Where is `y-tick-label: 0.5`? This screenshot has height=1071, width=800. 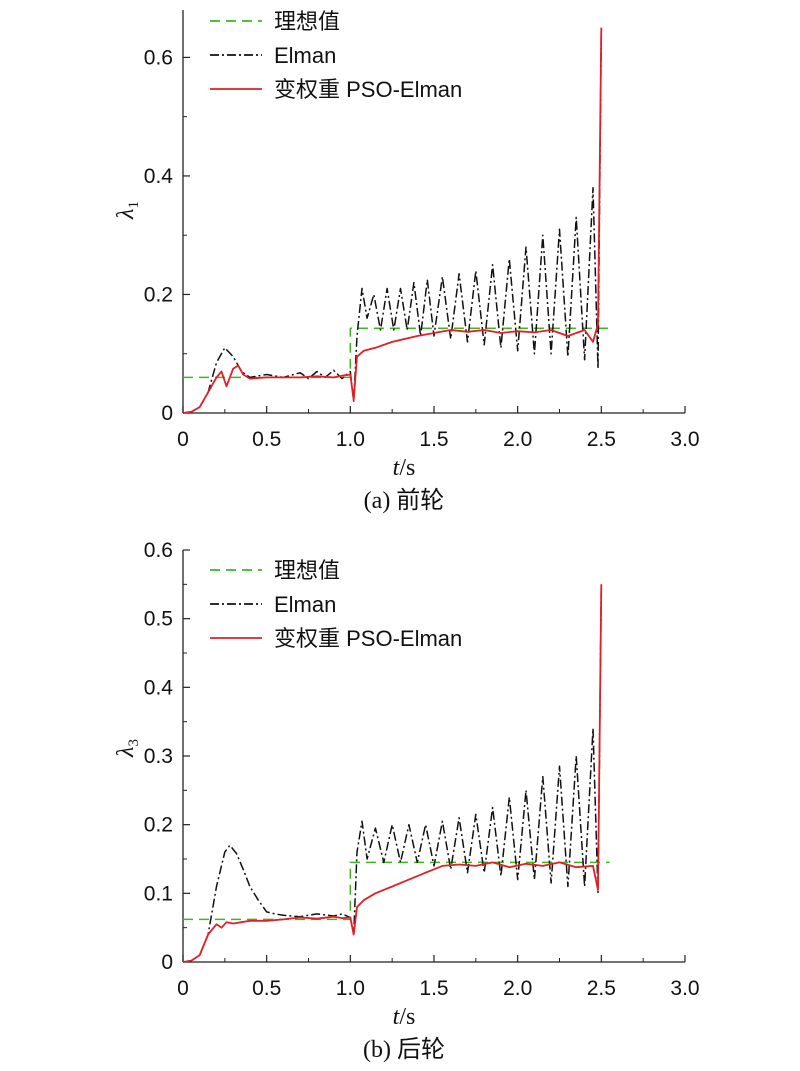 y-tick-label: 0.5 is located at coordinates (158, 619).